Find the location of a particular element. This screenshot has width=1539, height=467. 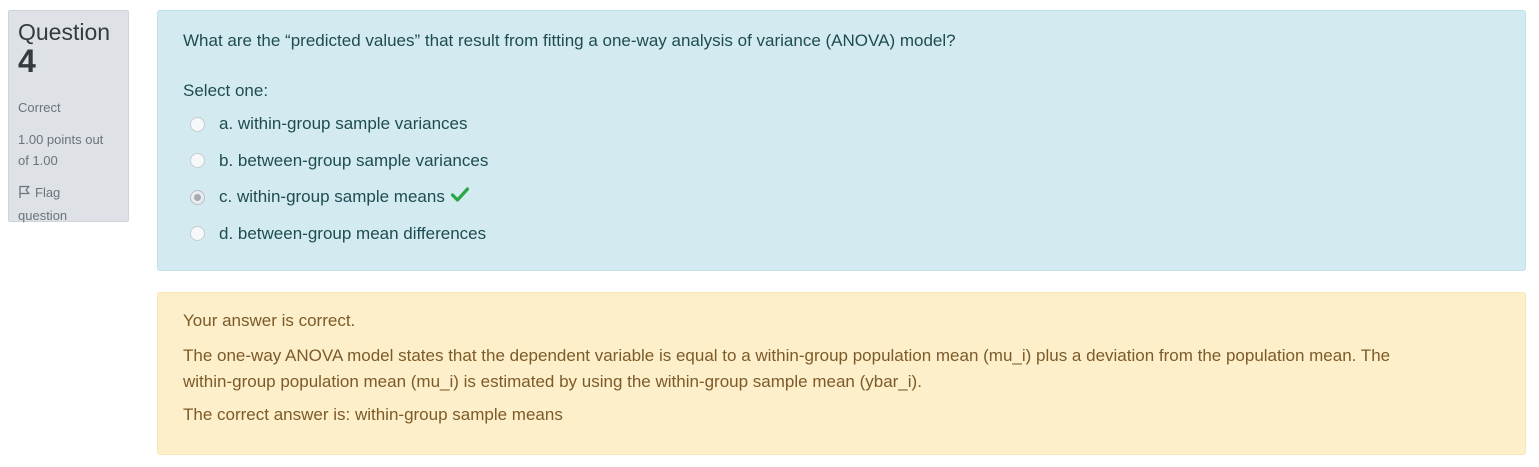

flag-label: Flag is located at coordinates (48, 192).